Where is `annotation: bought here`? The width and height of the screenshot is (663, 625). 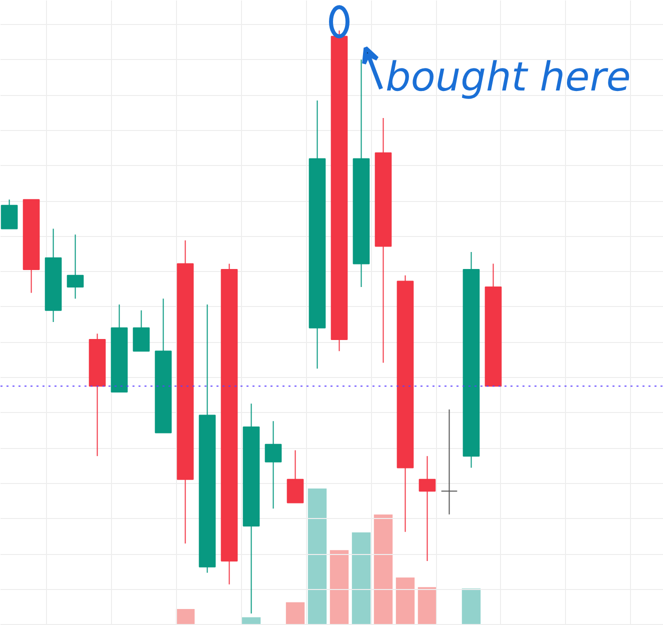 annotation: bought here is located at coordinates (508, 77).